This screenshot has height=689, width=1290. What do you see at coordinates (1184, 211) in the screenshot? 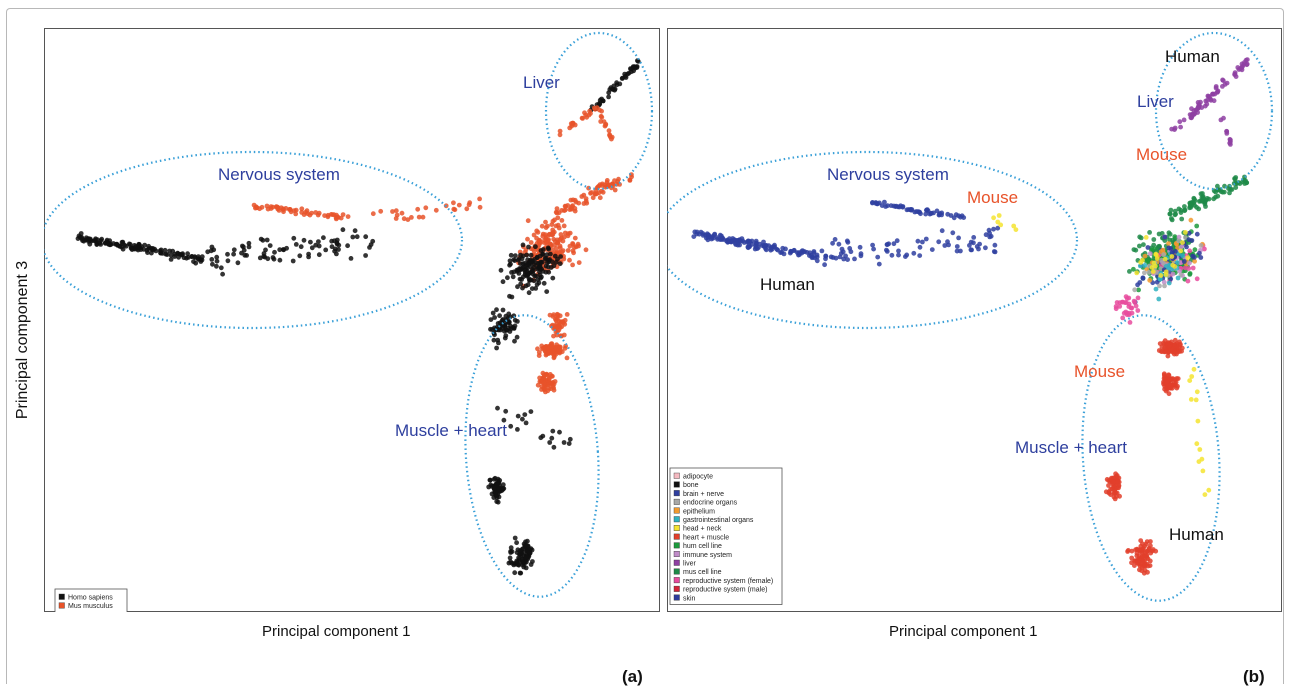
I see `point-mus-cell-line` at bounding box center [1184, 211].